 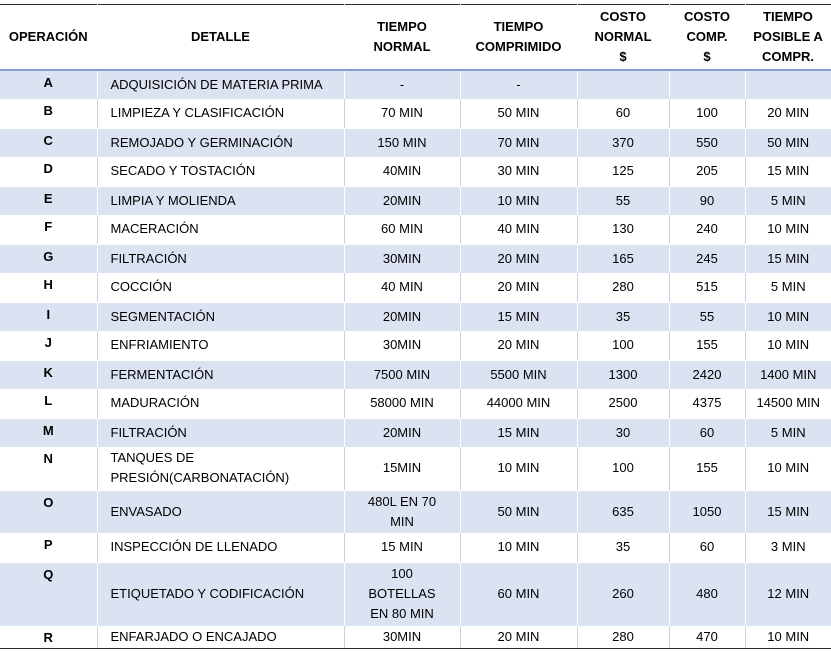 I want to click on detail-cell: FERMENTACIÓN, so click(x=221, y=374).